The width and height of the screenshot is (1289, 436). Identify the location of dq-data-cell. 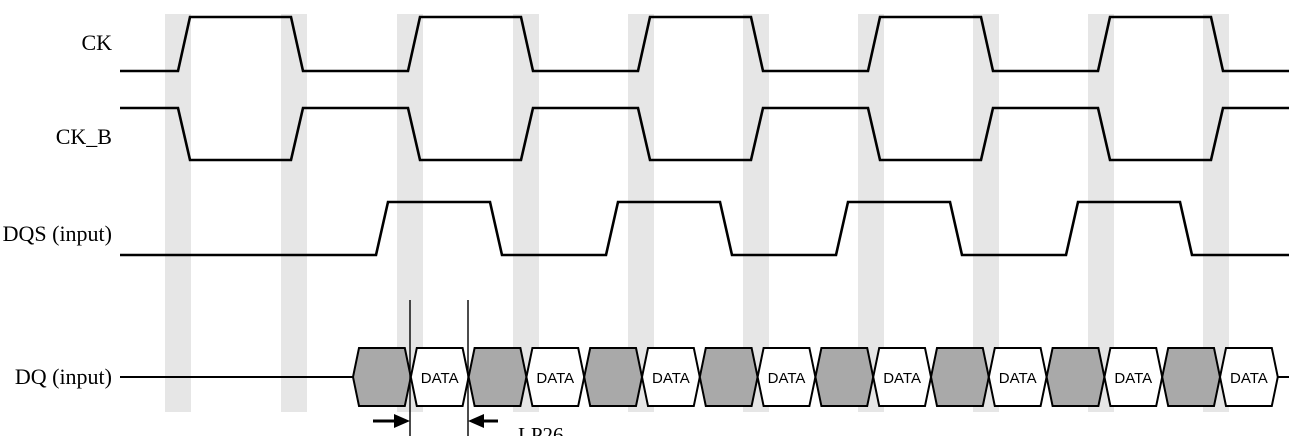
(1248, 377).